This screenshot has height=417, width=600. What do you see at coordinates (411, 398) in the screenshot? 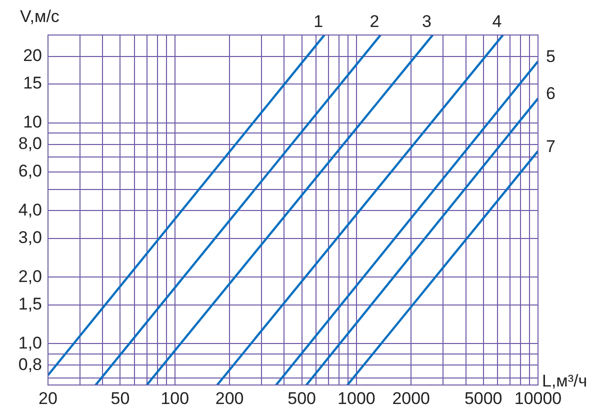
I see `x-tick-label: 2000` at bounding box center [411, 398].